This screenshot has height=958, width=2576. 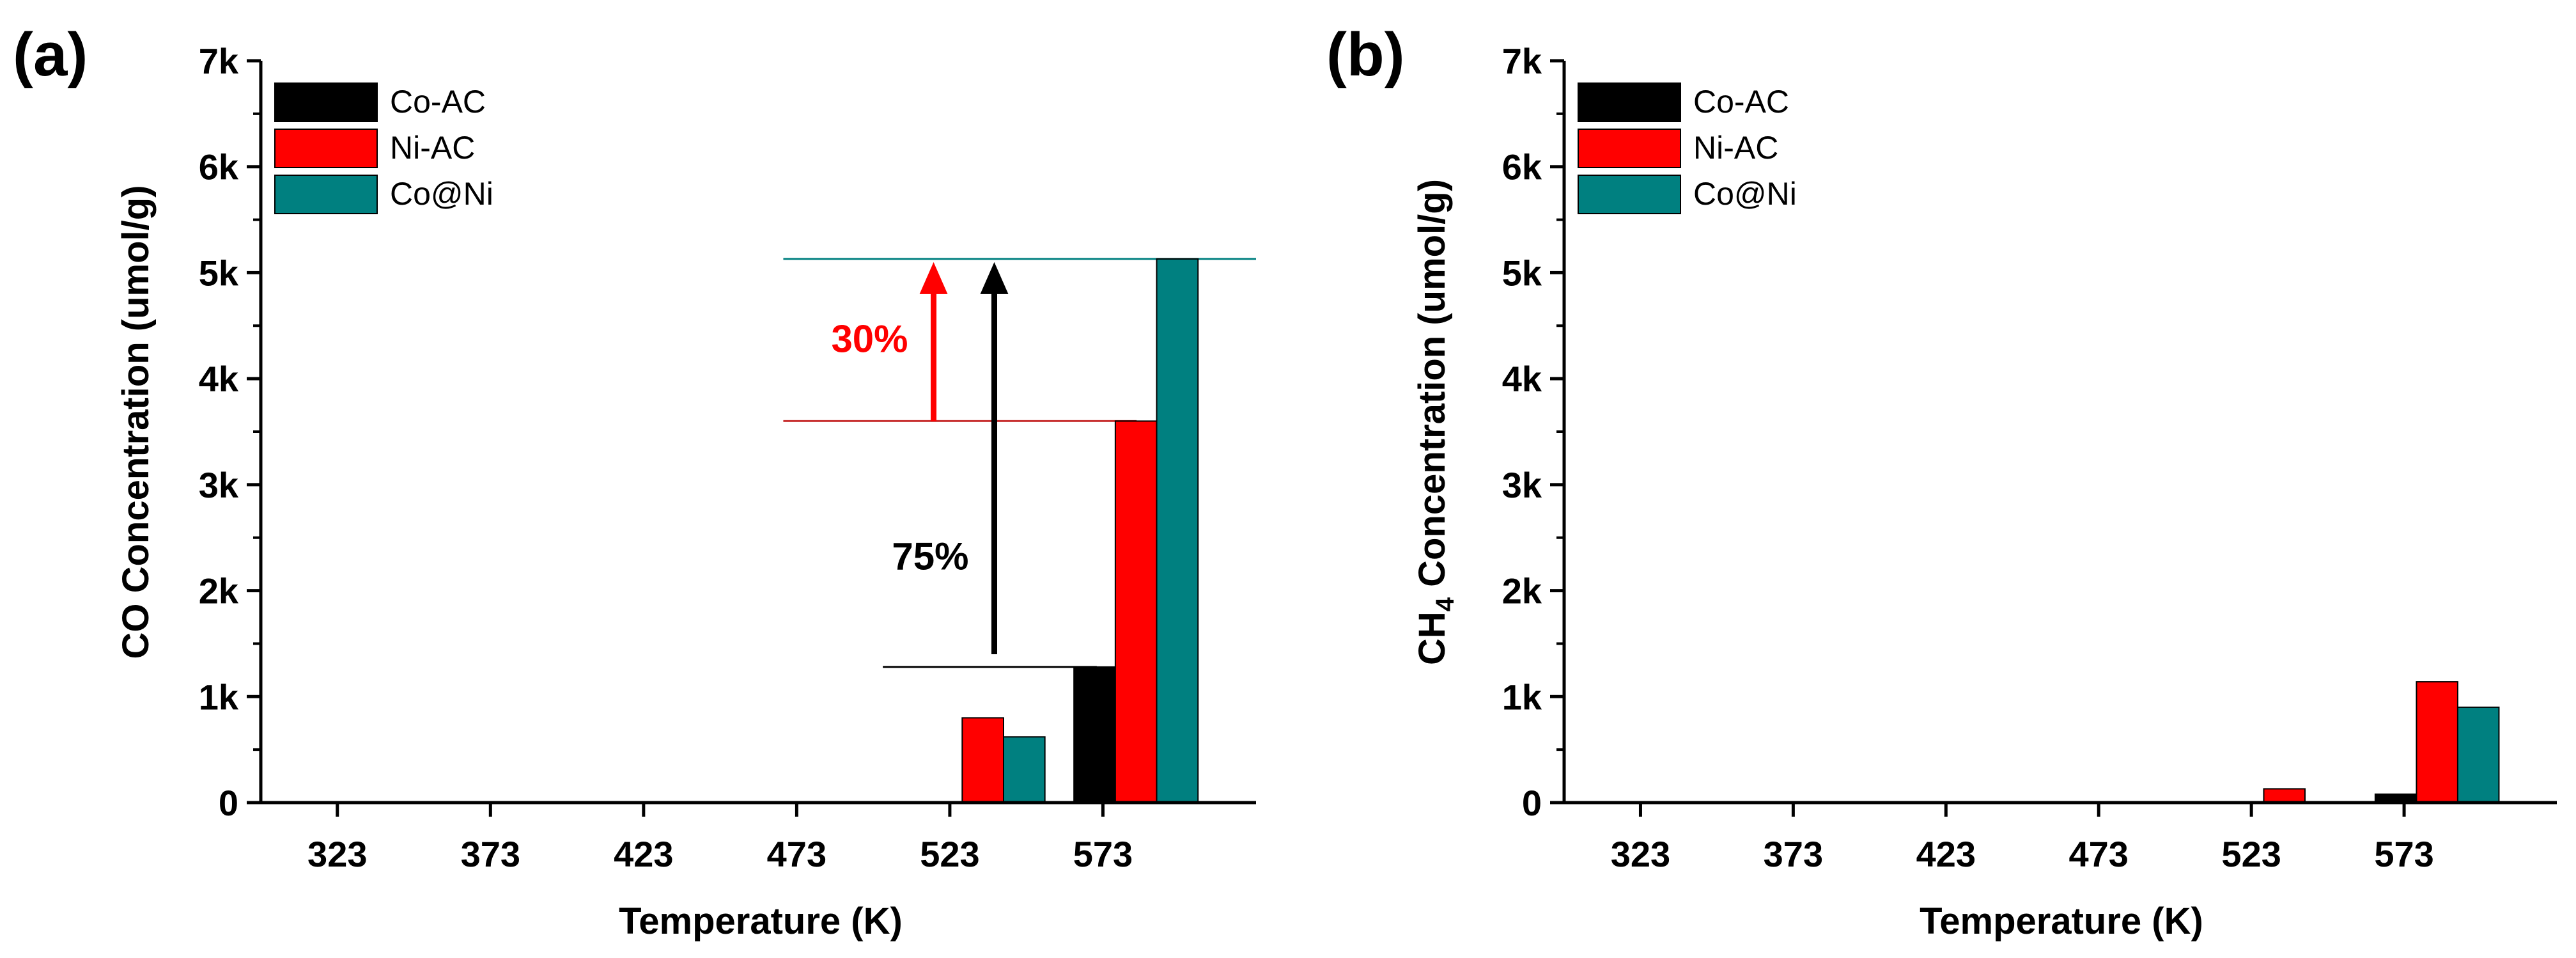 What do you see at coordinates (2061, 921) in the screenshot?
I see `panel-b-x-axis-title: Temperature (K)` at bounding box center [2061, 921].